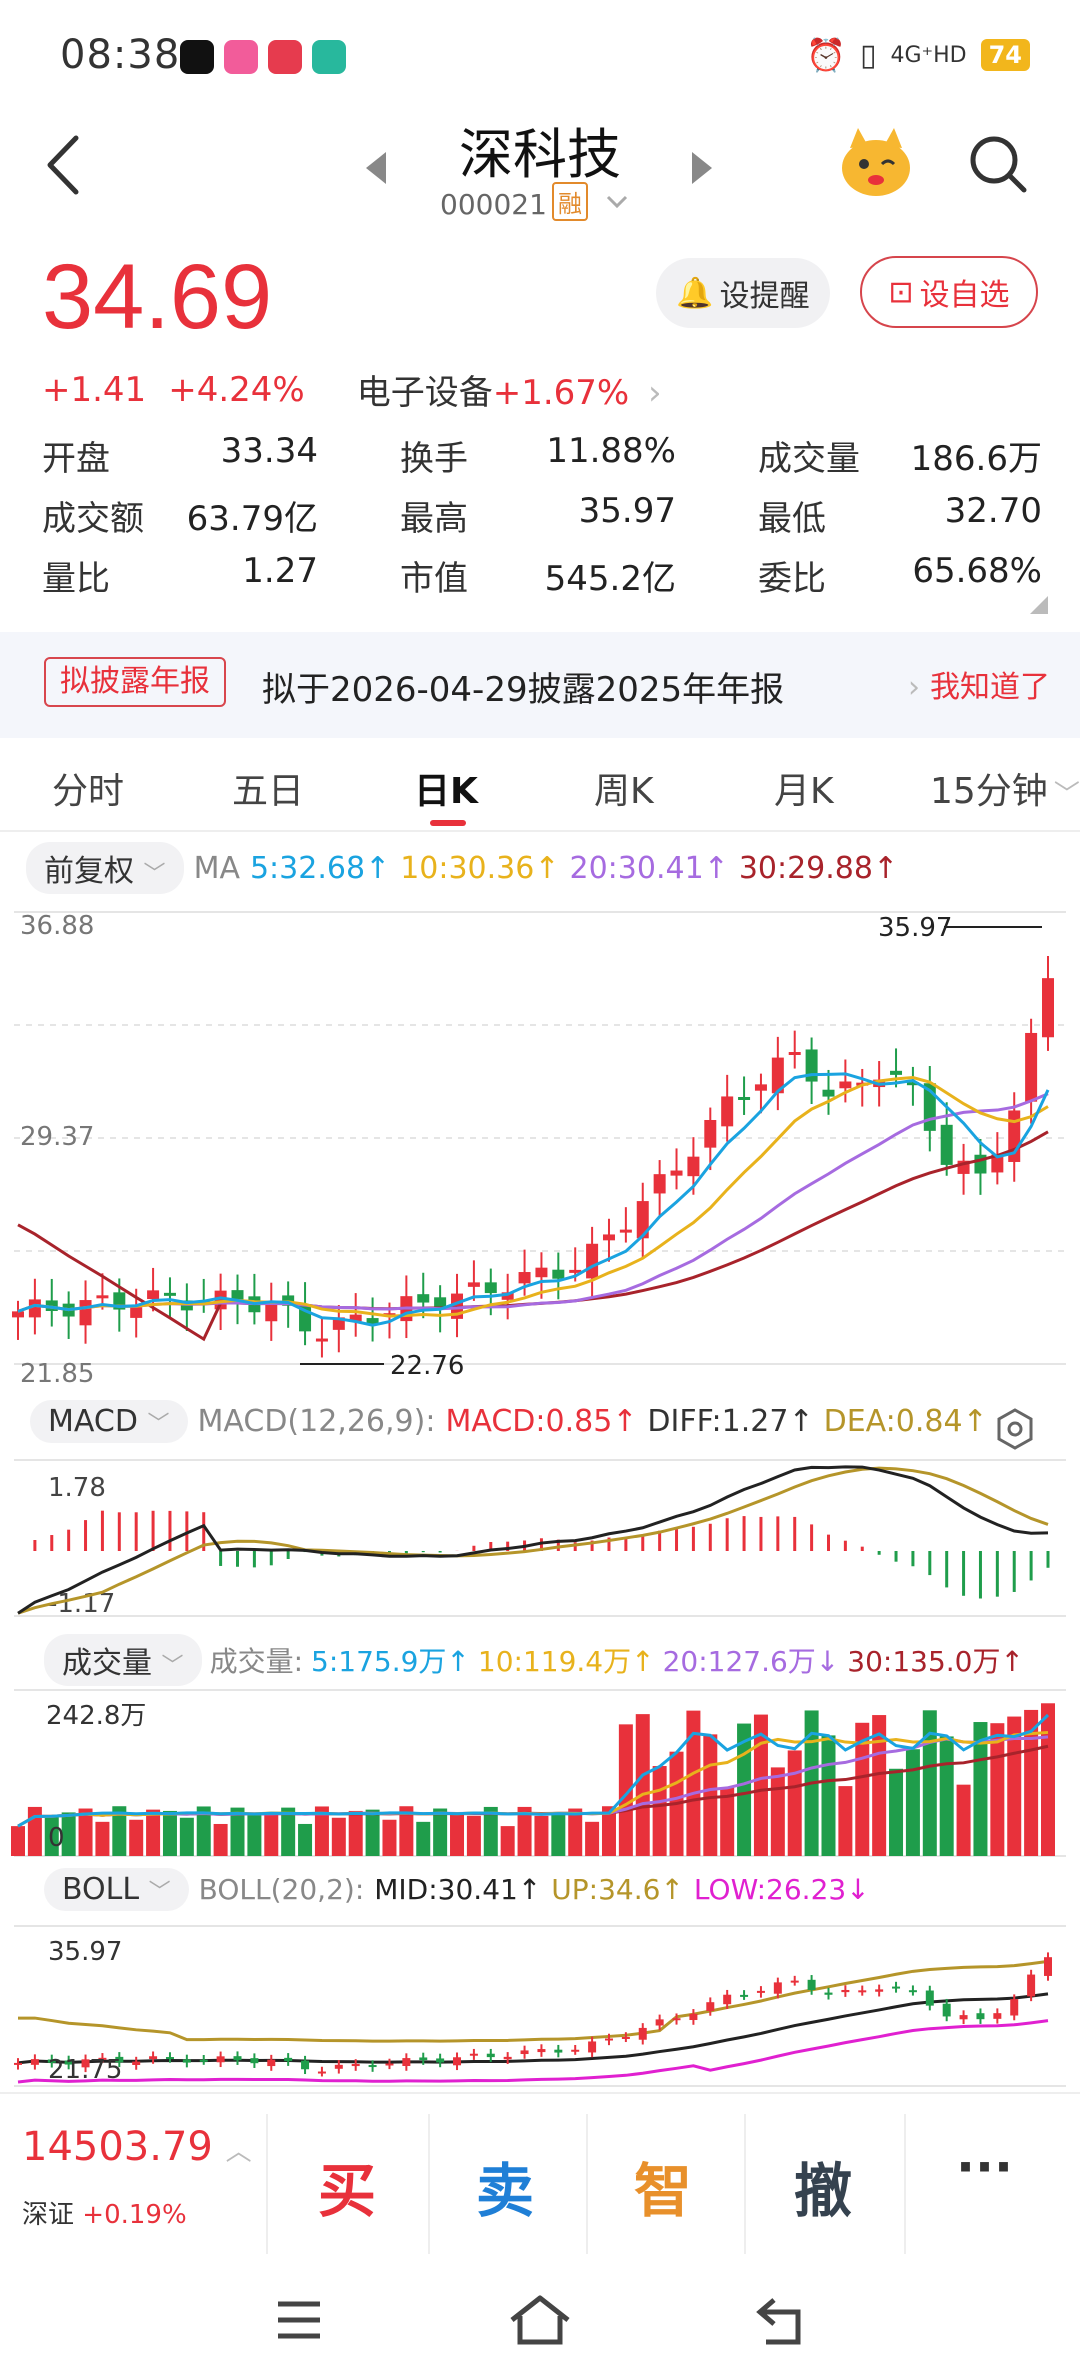  I want to click on mascot-icon, so click(876, 162).